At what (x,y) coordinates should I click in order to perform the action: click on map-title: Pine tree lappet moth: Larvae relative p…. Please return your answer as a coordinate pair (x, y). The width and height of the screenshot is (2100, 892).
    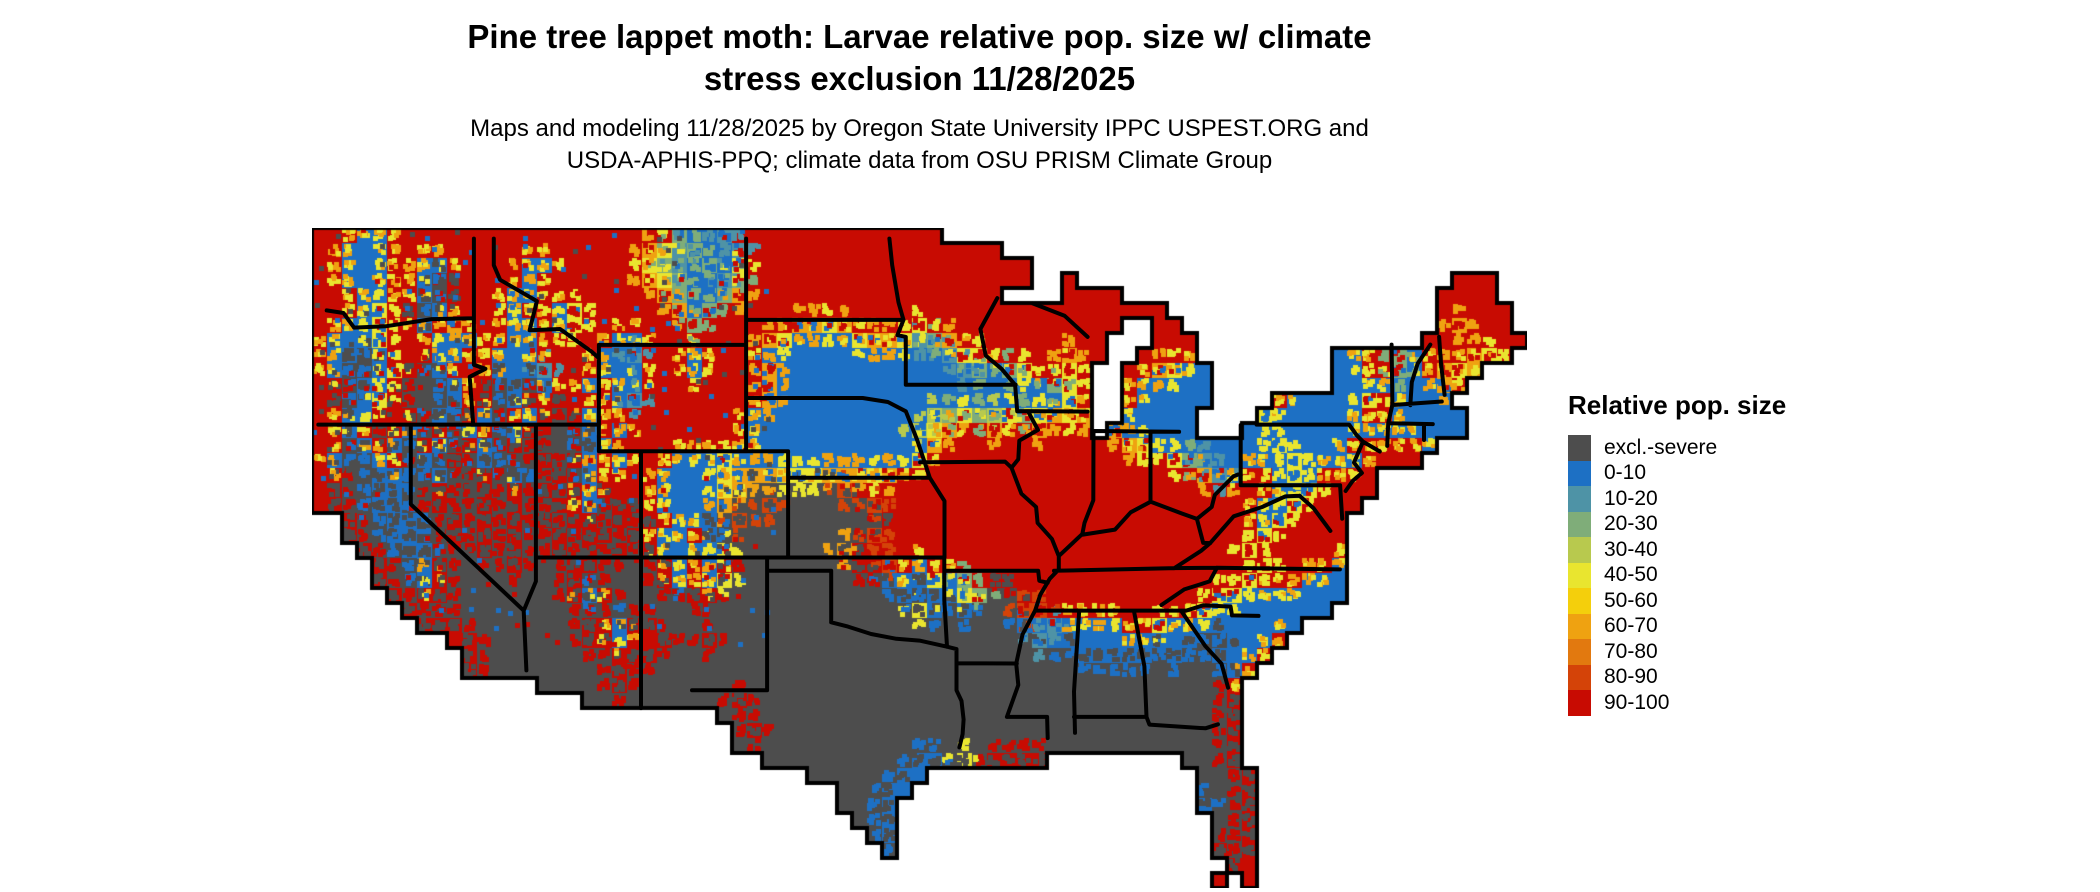
    Looking at the image, I should click on (919, 58).